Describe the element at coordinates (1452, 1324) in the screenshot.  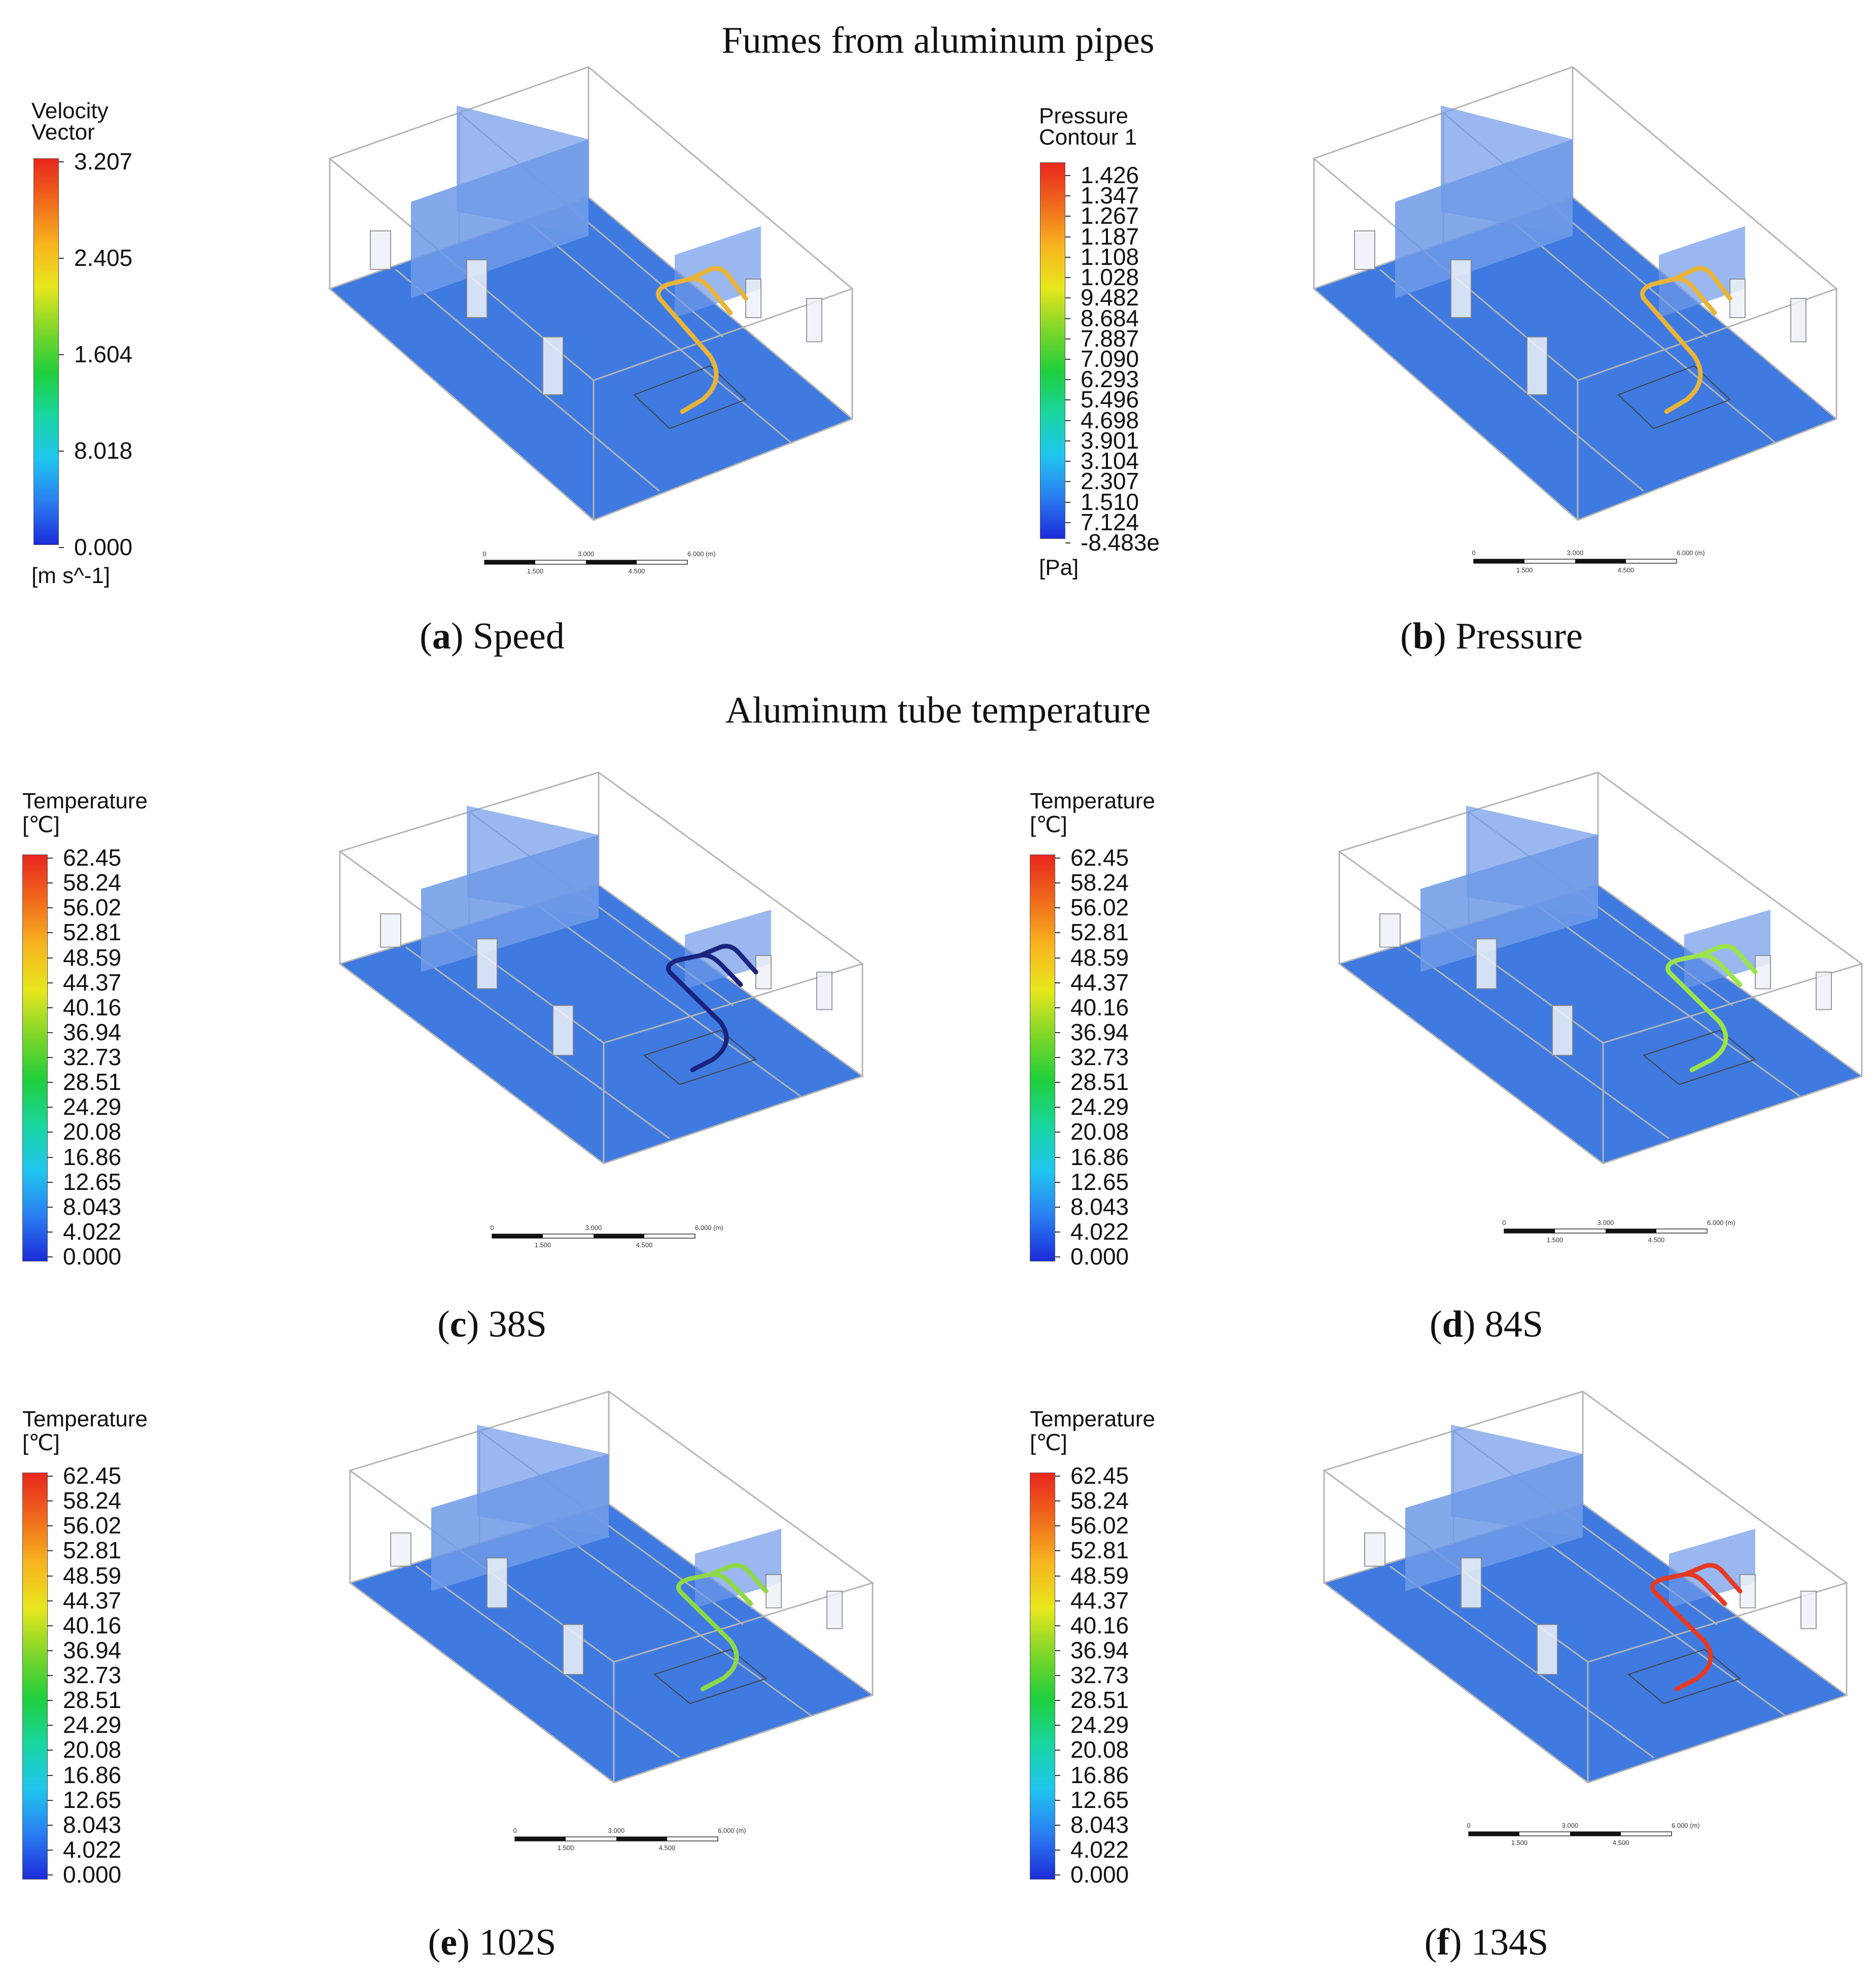
I see `caption-letter-d: d` at that location.